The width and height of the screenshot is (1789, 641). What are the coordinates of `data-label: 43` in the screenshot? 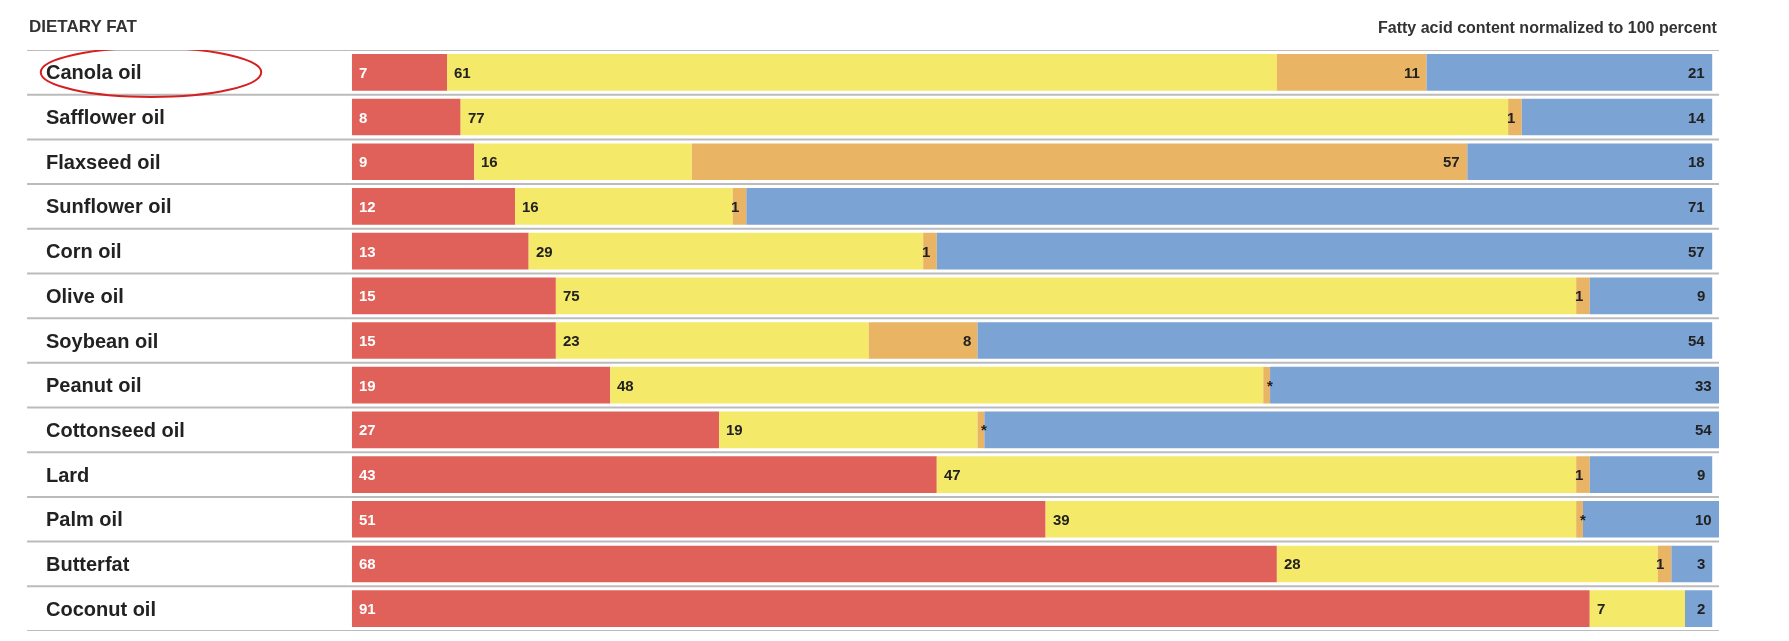 It's located at (367, 474).